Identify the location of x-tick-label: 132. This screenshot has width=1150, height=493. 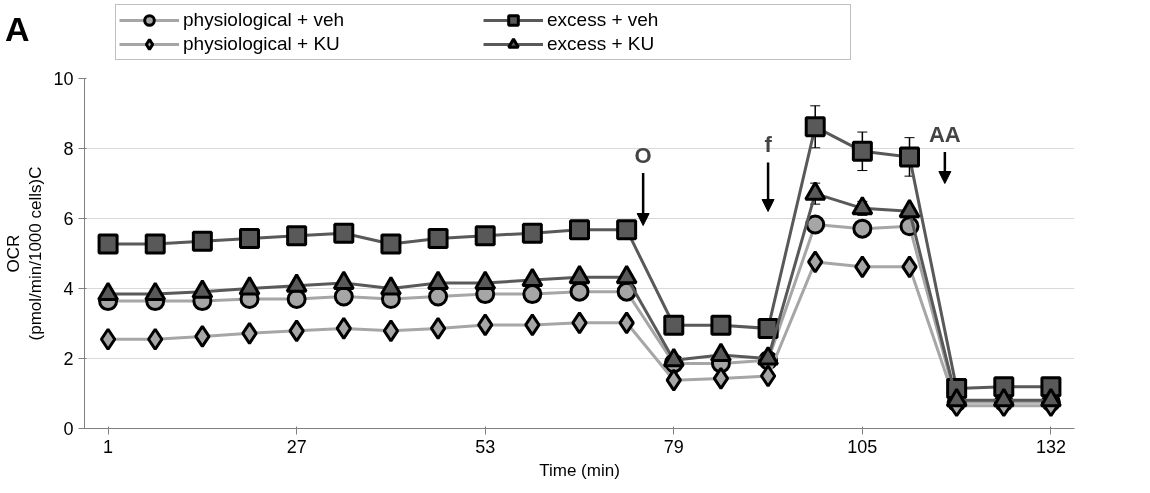
(1050, 446).